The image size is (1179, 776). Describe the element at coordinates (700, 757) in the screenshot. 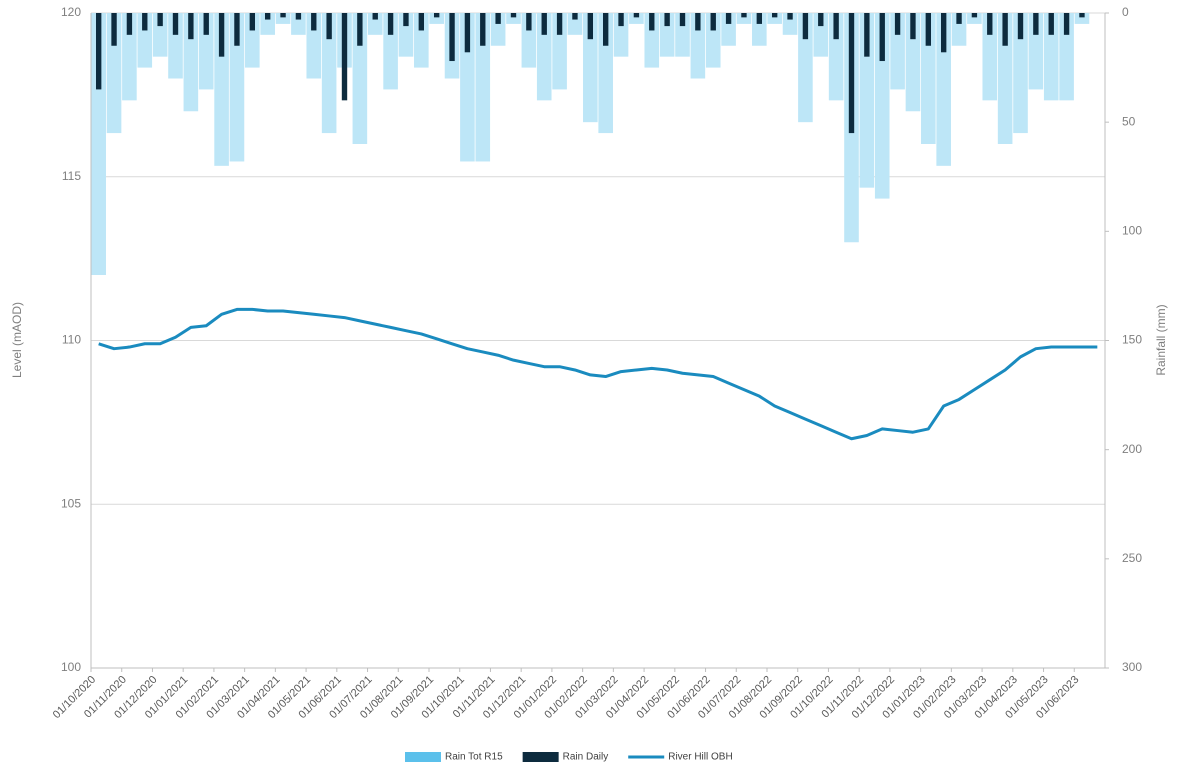

I see `legend-label: River Hill OBH` at that location.